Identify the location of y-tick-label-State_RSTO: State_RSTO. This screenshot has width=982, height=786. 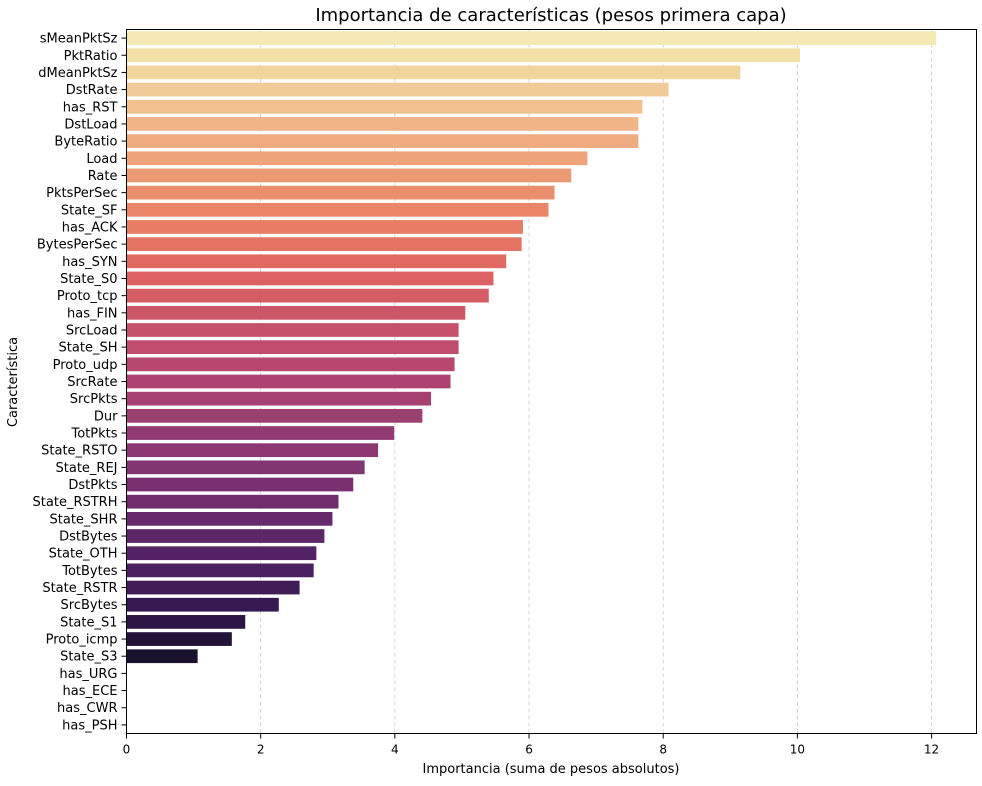
(79, 451).